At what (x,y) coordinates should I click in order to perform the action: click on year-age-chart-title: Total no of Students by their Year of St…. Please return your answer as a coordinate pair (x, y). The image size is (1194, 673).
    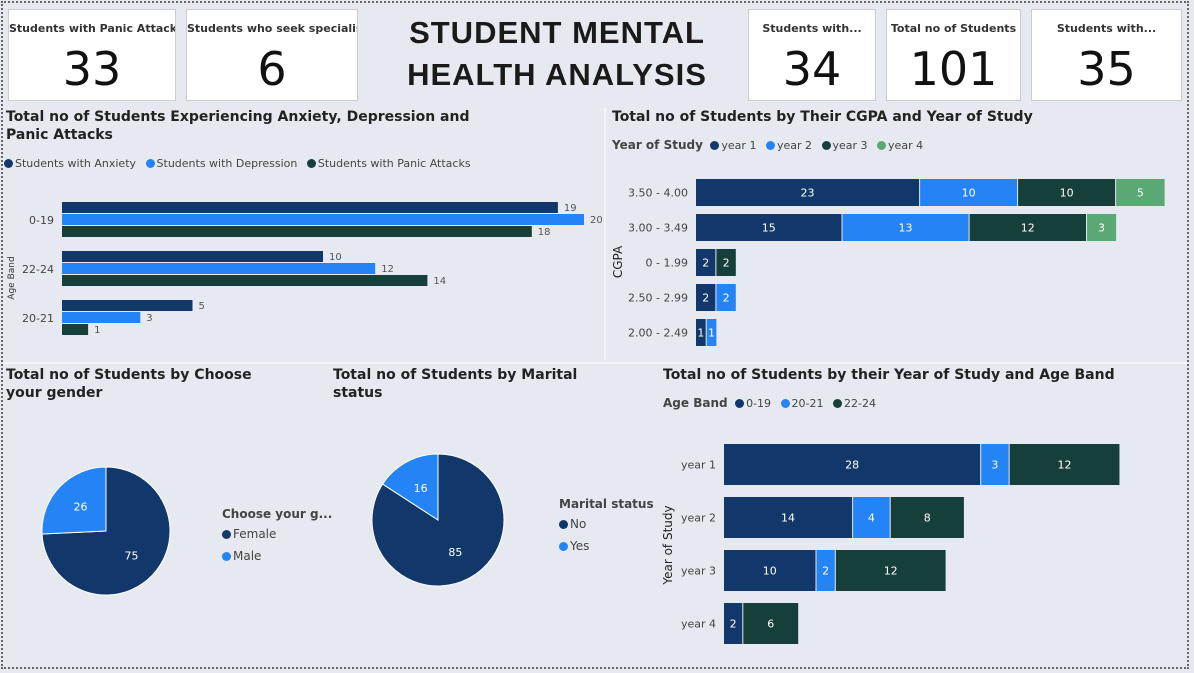
    Looking at the image, I should click on (889, 375).